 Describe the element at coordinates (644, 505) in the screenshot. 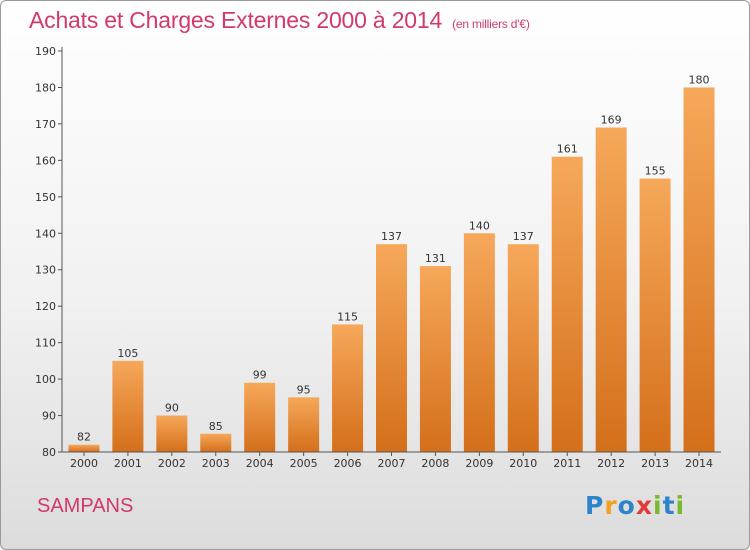

I see `logo-letter: x` at that location.